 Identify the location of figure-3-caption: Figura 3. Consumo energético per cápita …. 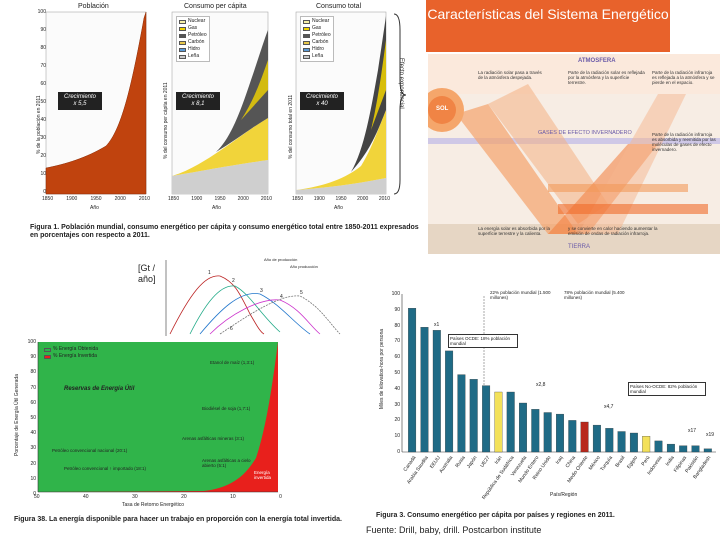
(546, 516).